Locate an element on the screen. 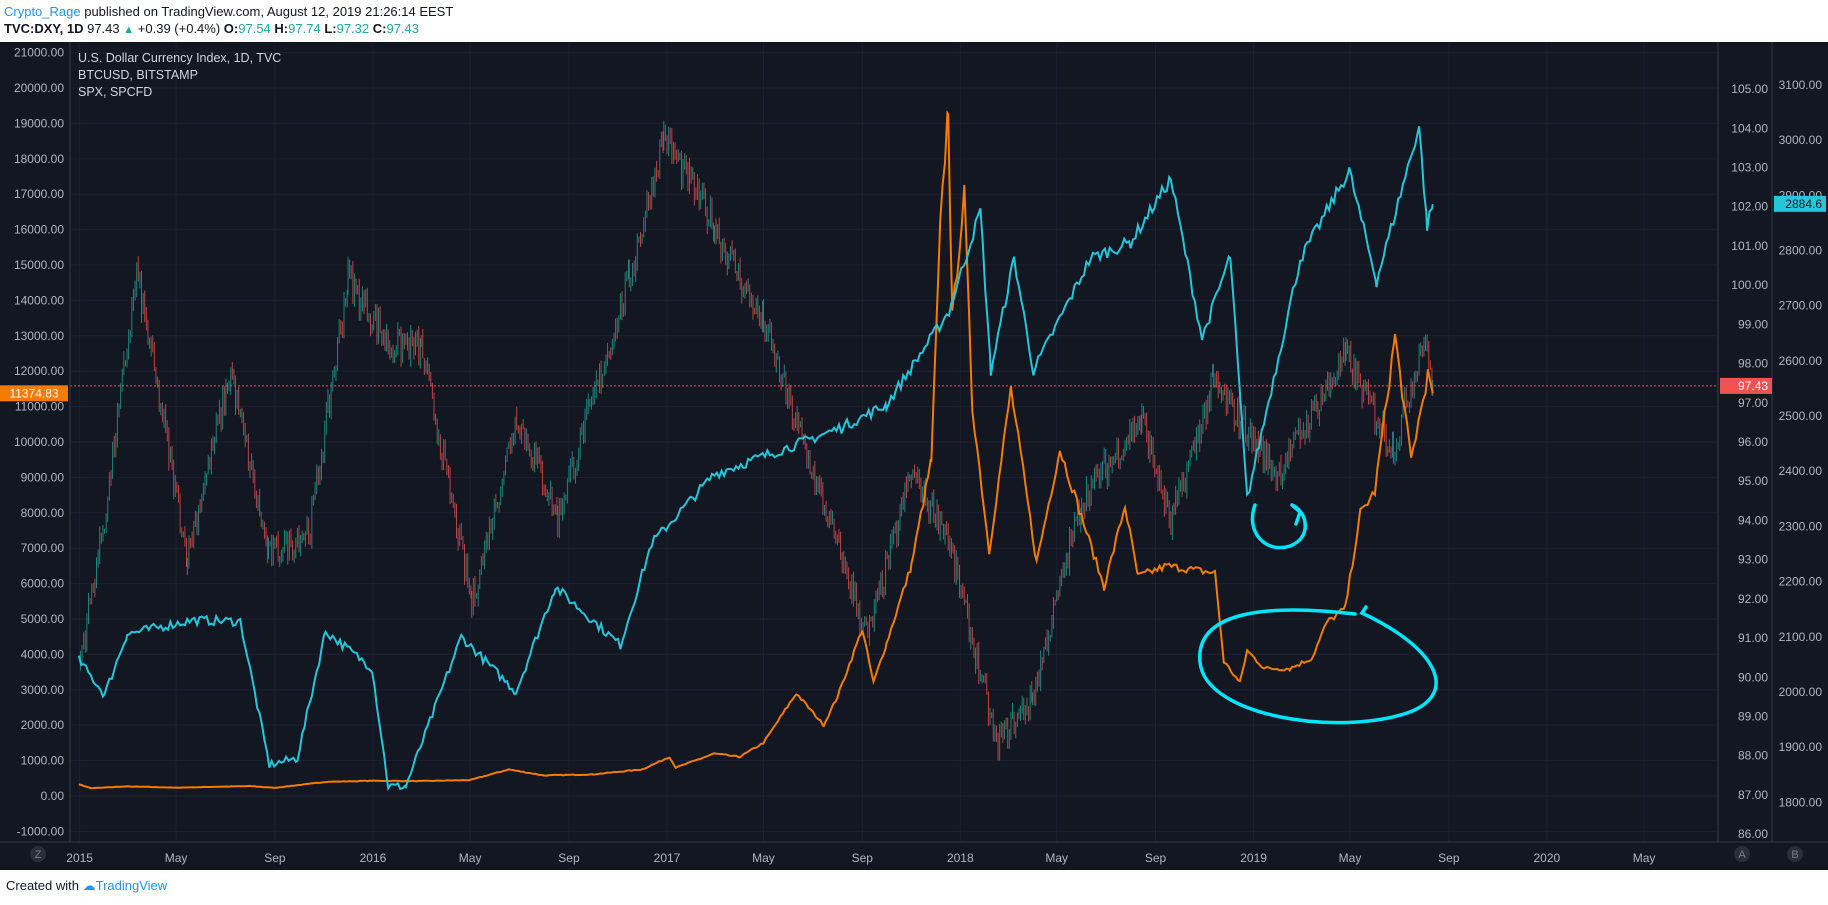  time-axis-label: 2017 is located at coordinates (667, 858).